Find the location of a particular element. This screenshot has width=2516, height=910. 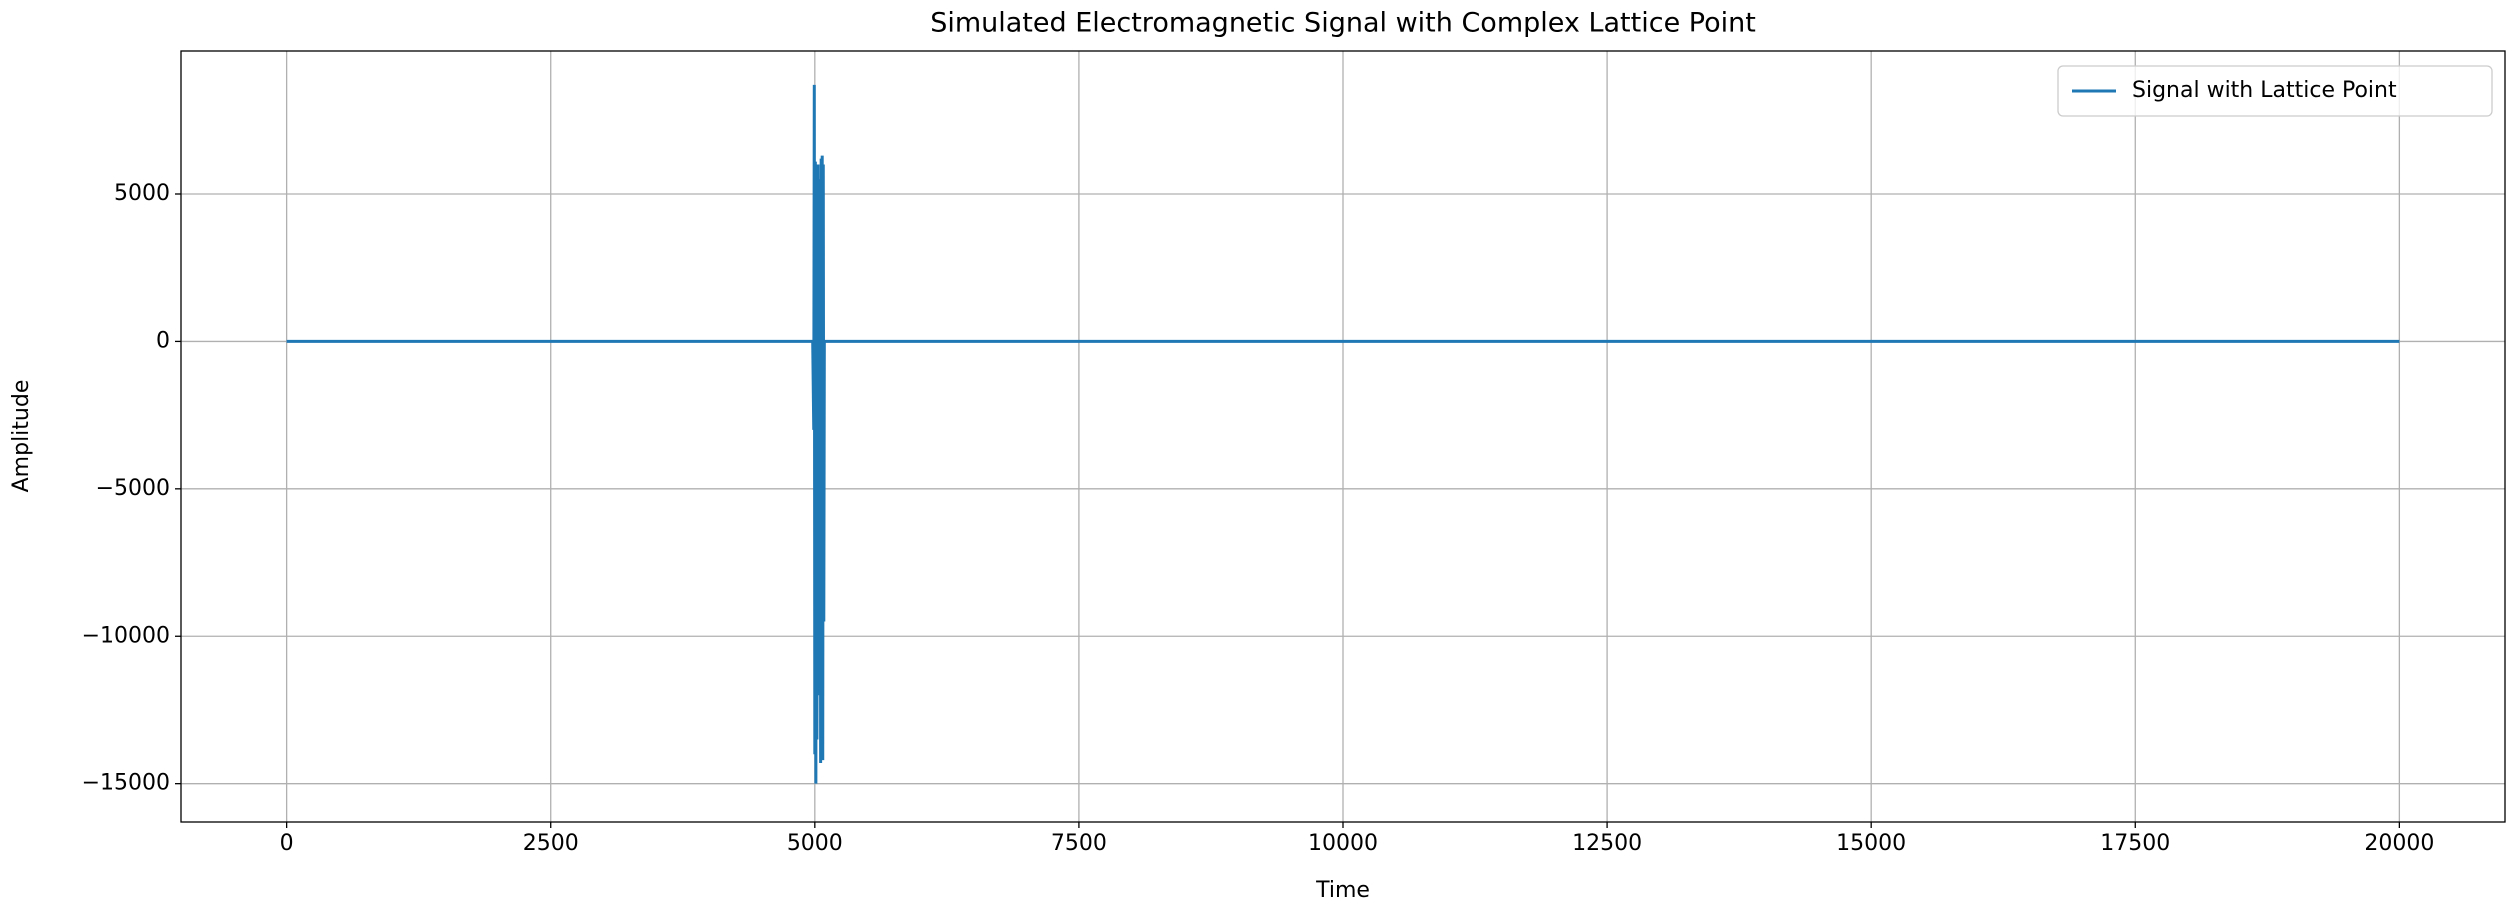

x-tick-label: 20000 is located at coordinates (2399, 843).